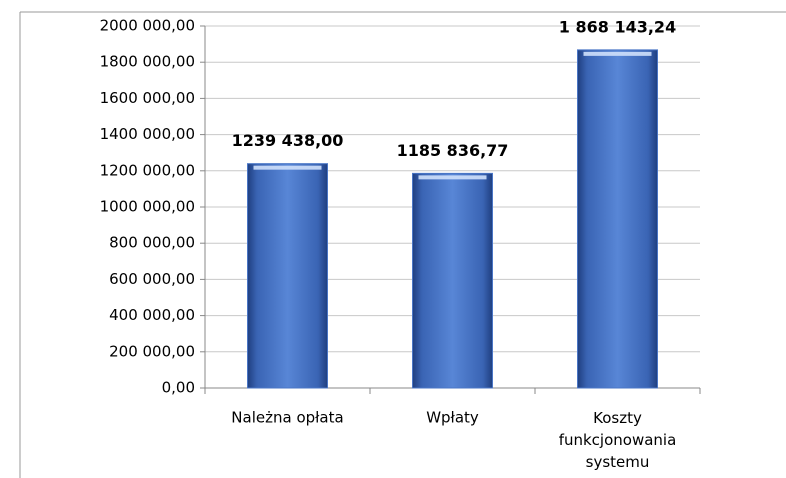  What do you see at coordinates (152, 279) in the screenshot?
I see `y-tick-label: 600 000,00` at bounding box center [152, 279].